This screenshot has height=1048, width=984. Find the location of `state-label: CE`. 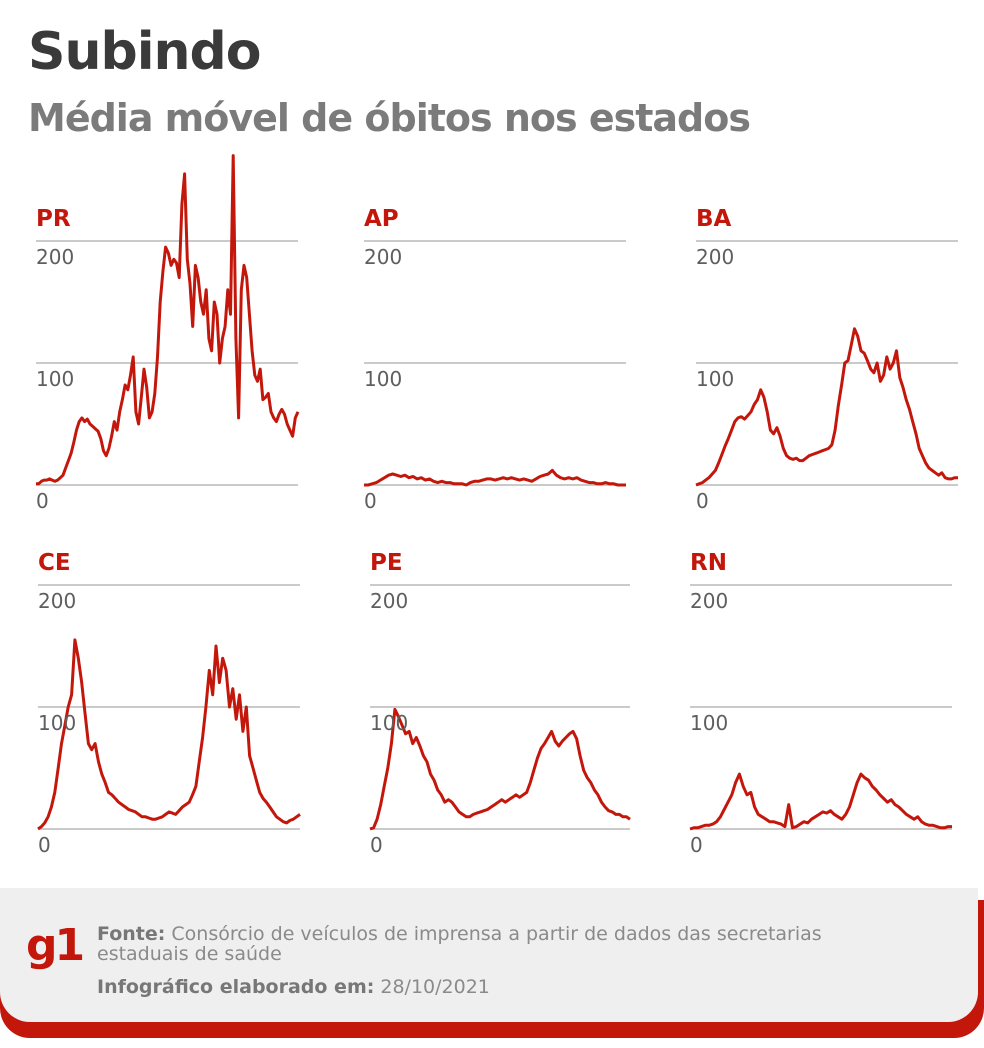

state-label: CE is located at coordinates (54, 563).